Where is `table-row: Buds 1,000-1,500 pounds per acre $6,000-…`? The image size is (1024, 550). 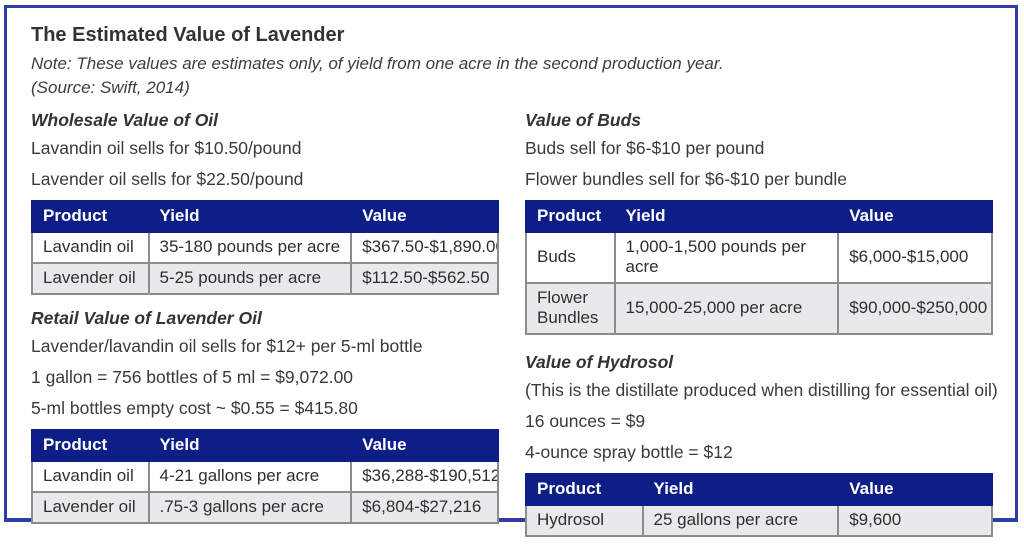 table-row: Buds 1,000-1,500 pounds per acre $6,000-… is located at coordinates (759, 257).